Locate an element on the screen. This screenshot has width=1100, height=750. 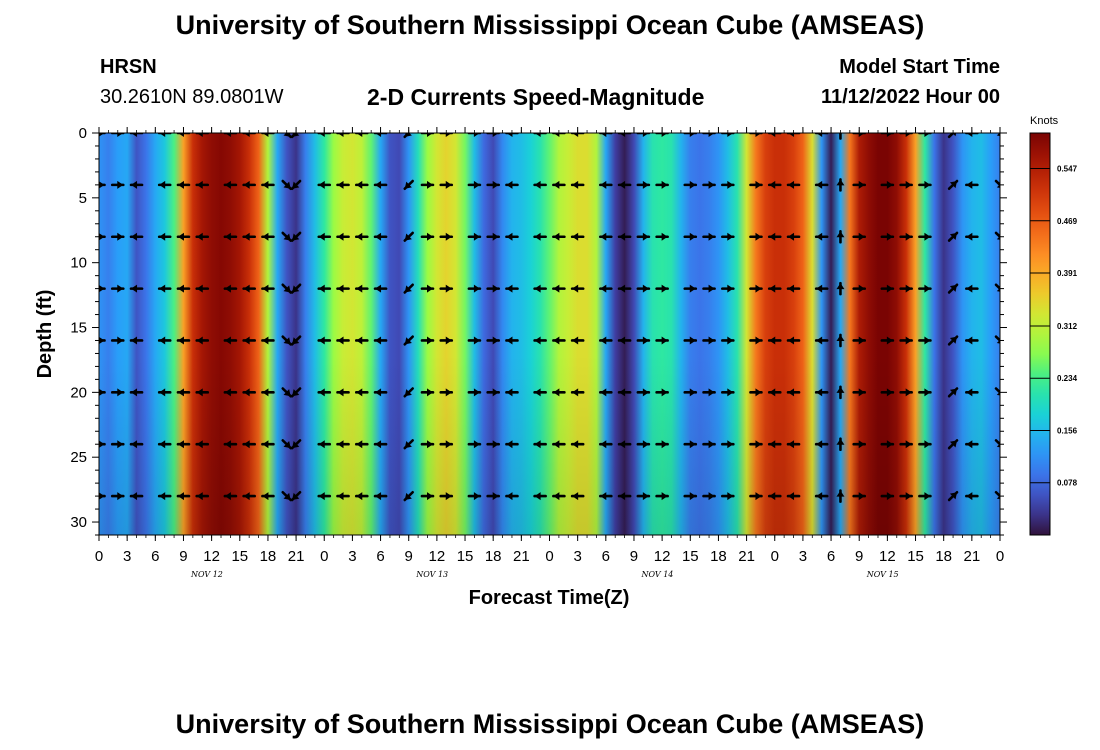
x-tick-label: 9 is located at coordinates (634, 556).